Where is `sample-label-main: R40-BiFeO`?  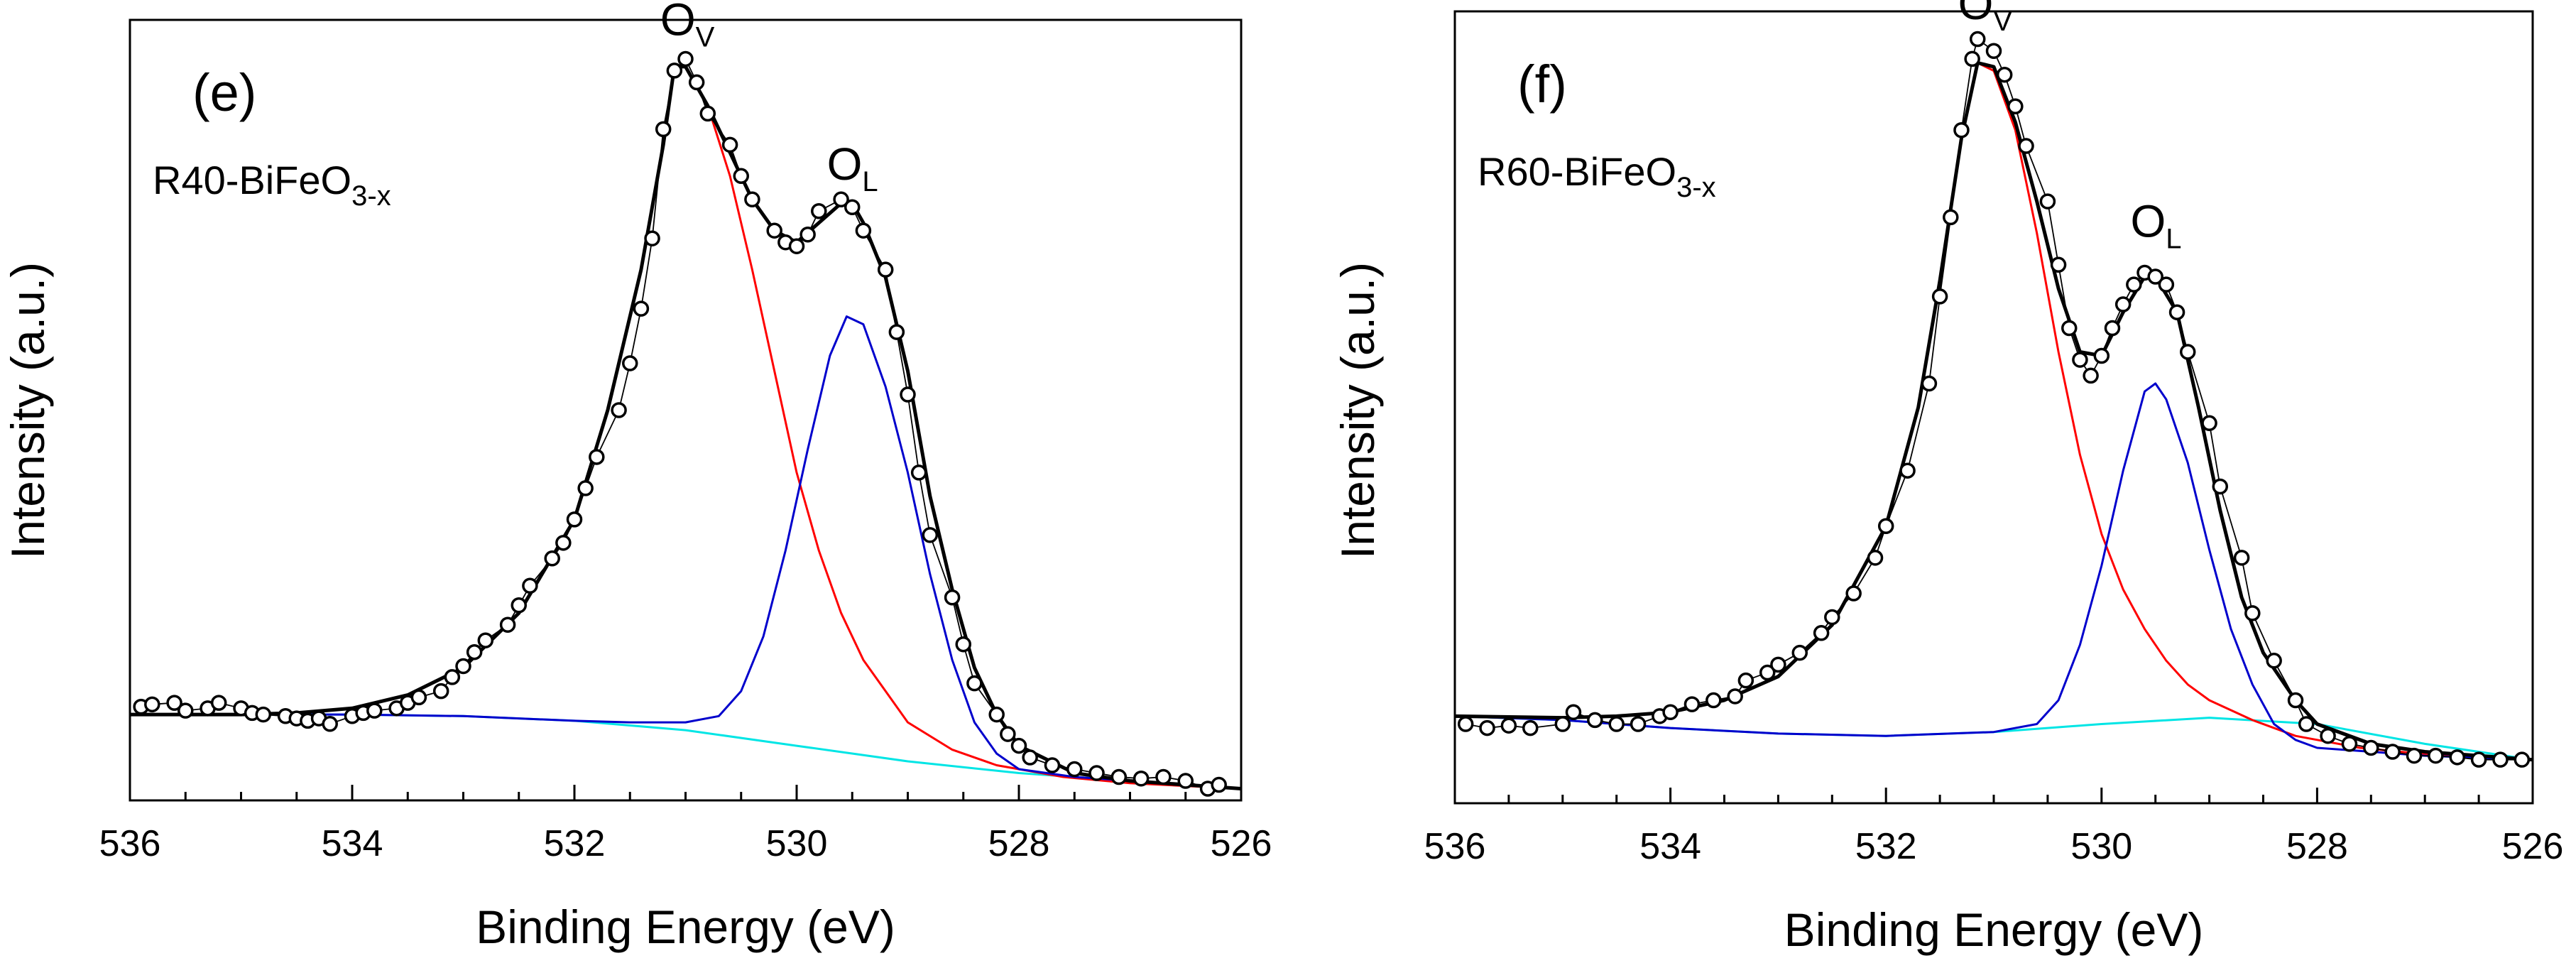 sample-label-main: R40-BiFeO is located at coordinates (252, 180).